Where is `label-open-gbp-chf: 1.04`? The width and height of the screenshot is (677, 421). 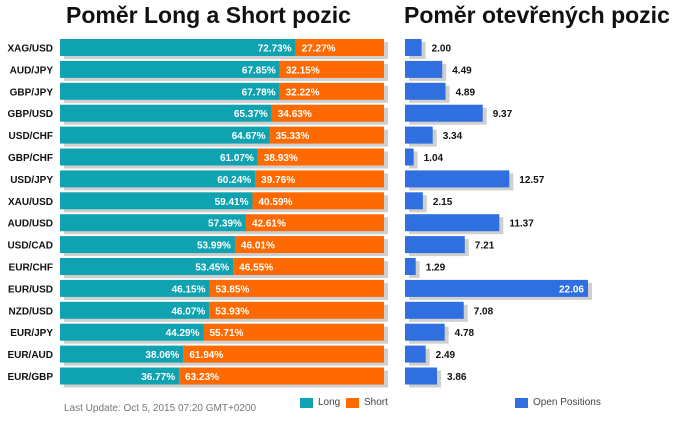 label-open-gbp-chf: 1.04 is located at coordinates (434, 158).